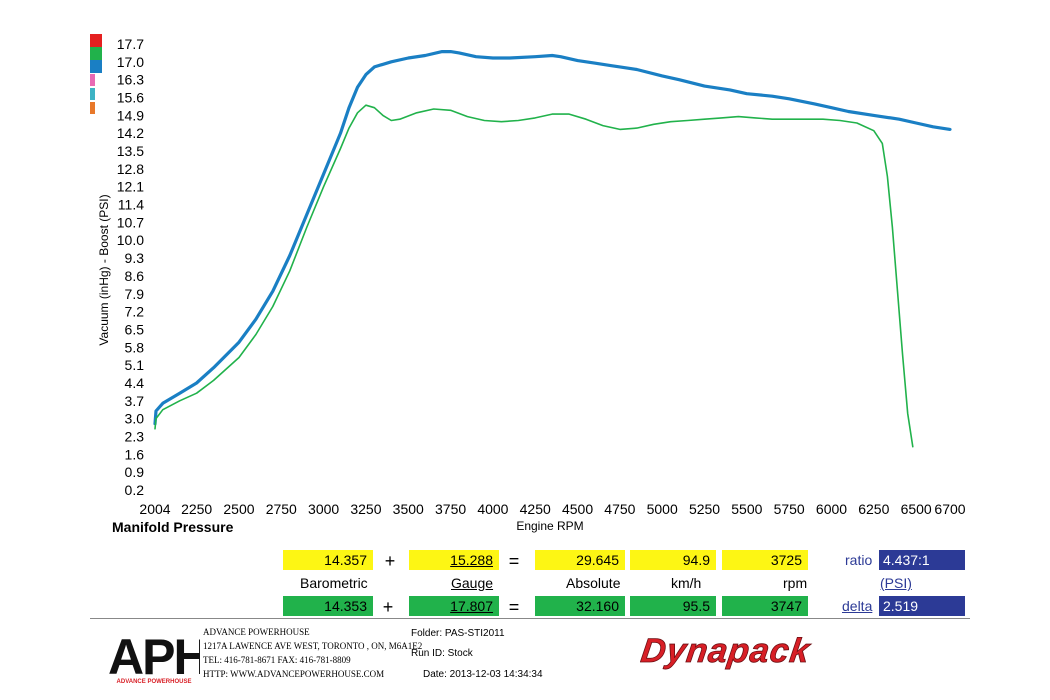 The width and height of the screenshot is (1050, 700). Describe the element at coordinates (135, 365) in the screenshot. I see `y-tick-label: 5.1` at that location.